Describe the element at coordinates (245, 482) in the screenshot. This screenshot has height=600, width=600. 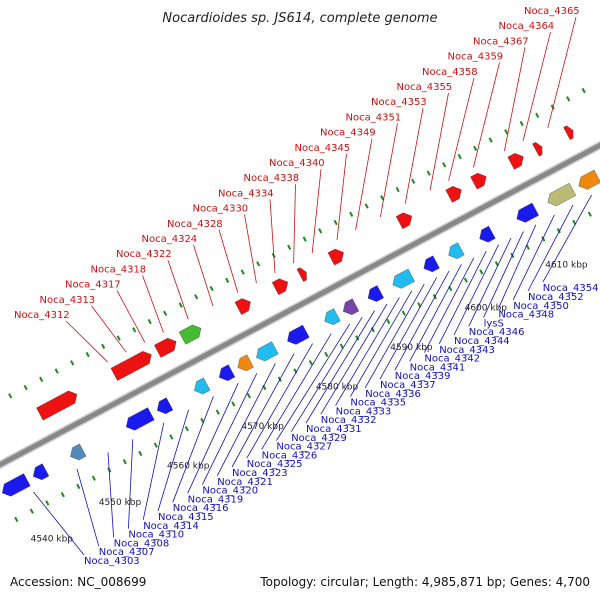
I see `reverse-gene-label: Noca_4321` at that location.